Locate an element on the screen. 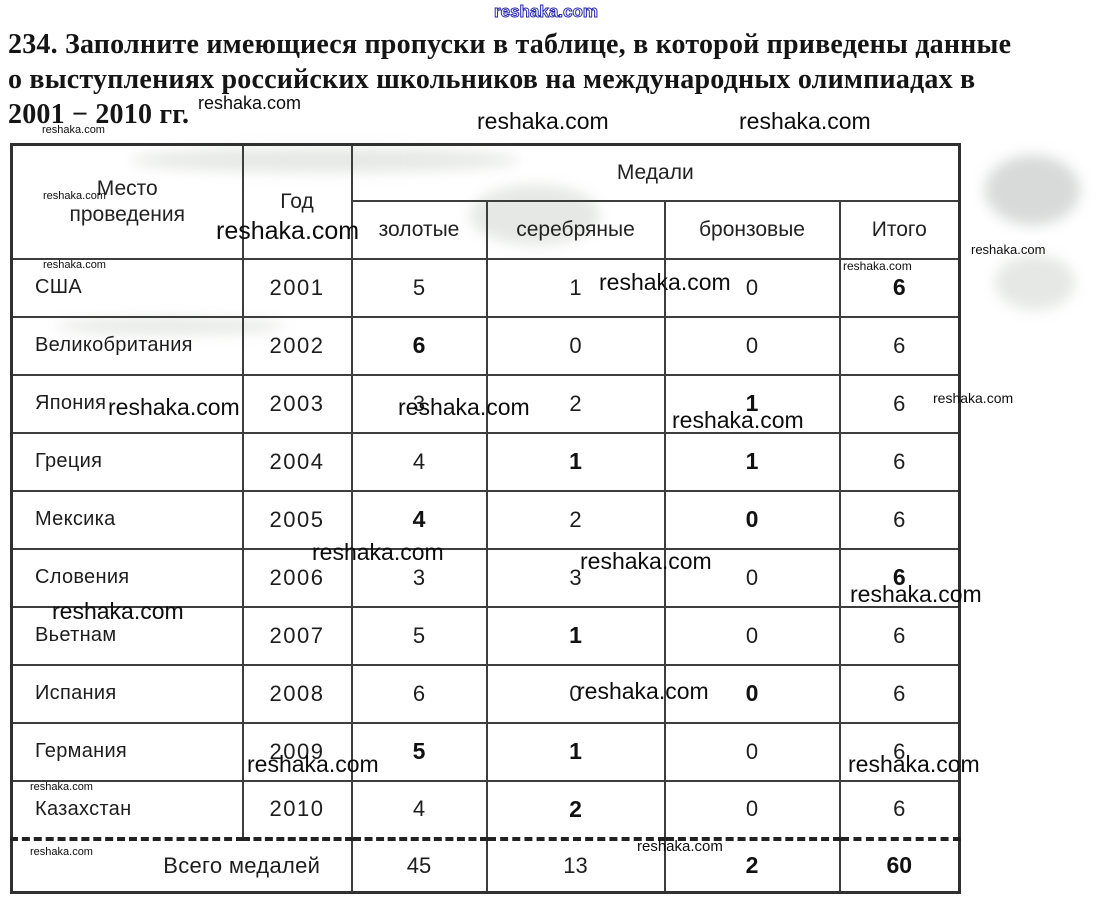 This screenshot has height=906, width=1098. place-cell: Германия is located at coordinates (127, 751).